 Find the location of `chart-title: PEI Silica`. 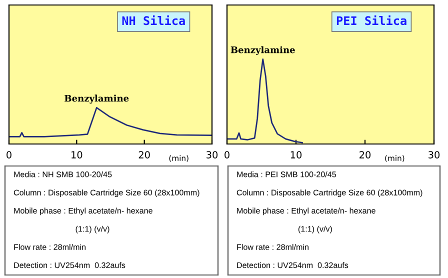

chart-title: PEI Silica is located at coordinates (371, 20).